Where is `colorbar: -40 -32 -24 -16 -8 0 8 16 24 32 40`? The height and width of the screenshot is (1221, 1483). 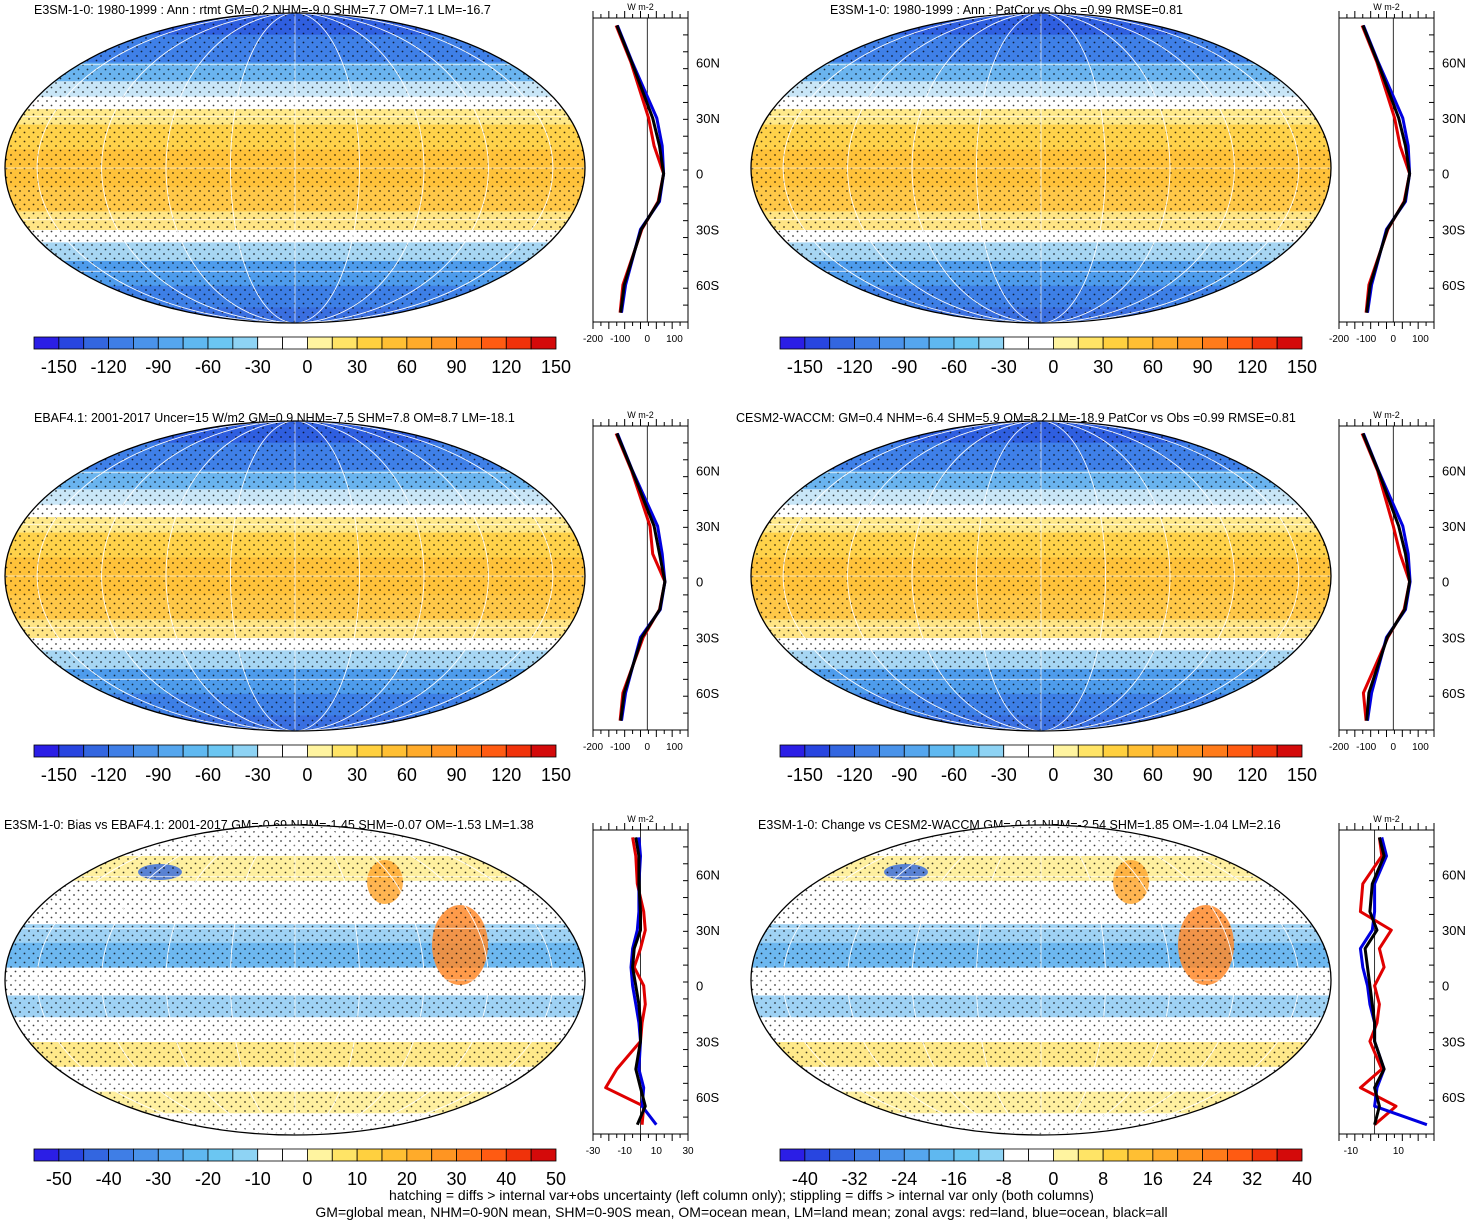
colorbar: -40 -32 -24 -16 -8 0 8 16 24 32 40 is located at coordinates (1045, 1168).